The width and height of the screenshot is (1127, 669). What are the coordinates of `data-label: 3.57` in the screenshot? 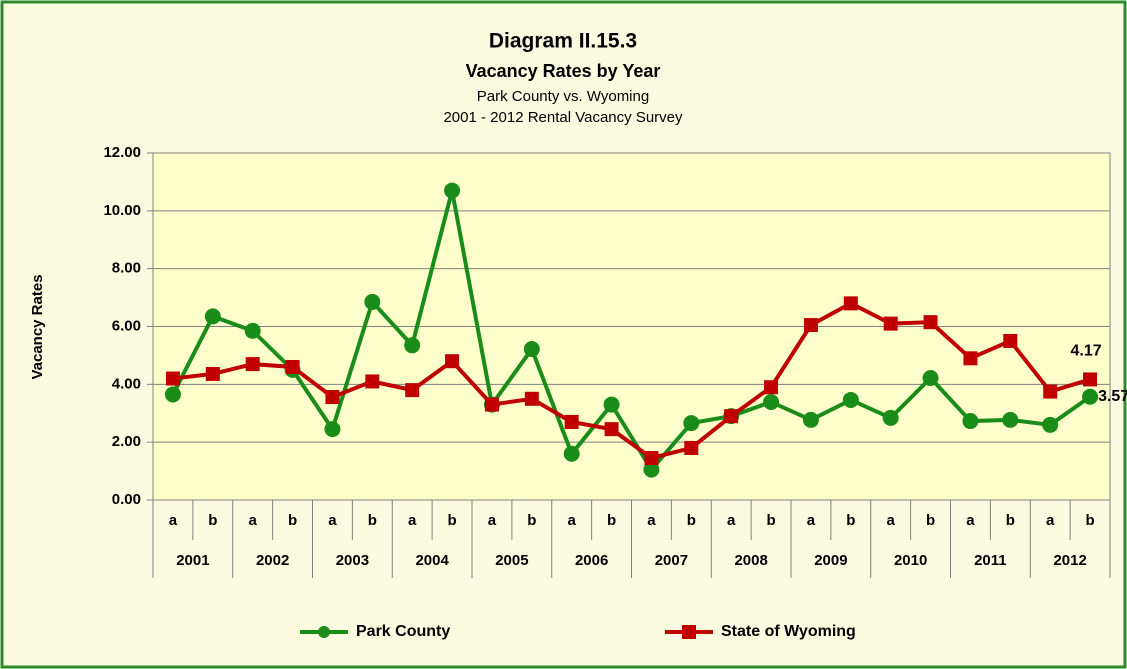 It's located at (1112, 396).